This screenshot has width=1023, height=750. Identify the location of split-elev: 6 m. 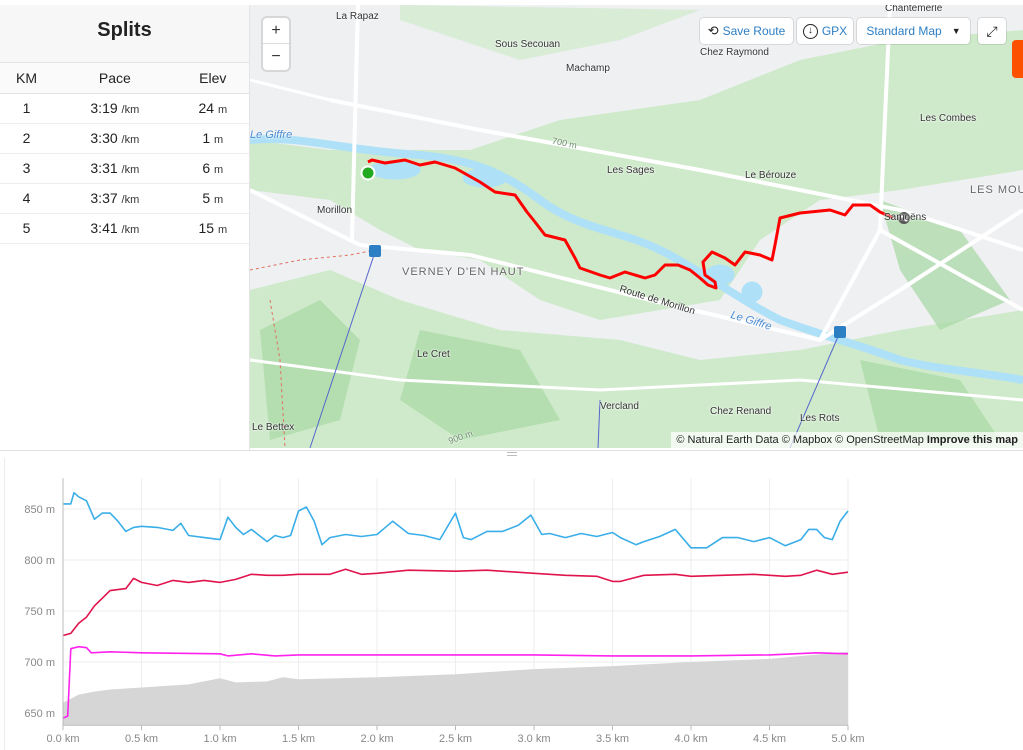
(212, 168).